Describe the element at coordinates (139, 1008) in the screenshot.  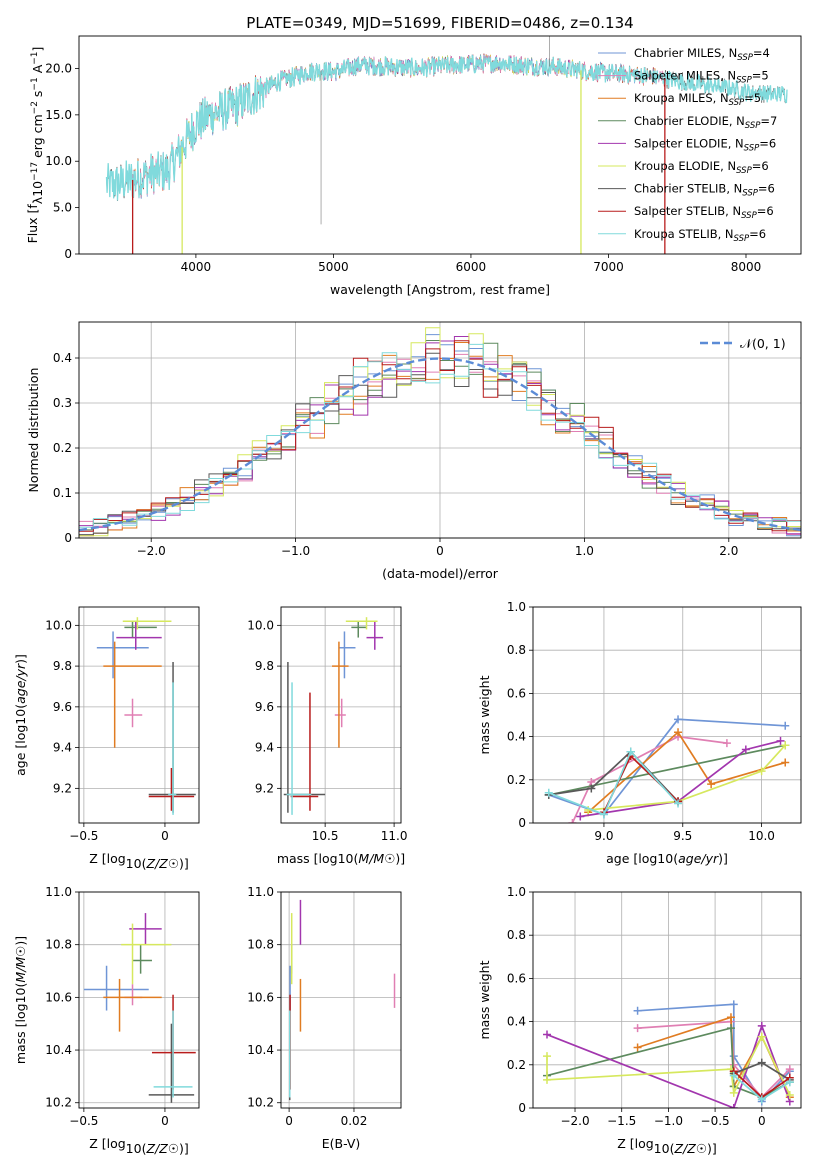
I see `mass-vs-z-marks` at that location.